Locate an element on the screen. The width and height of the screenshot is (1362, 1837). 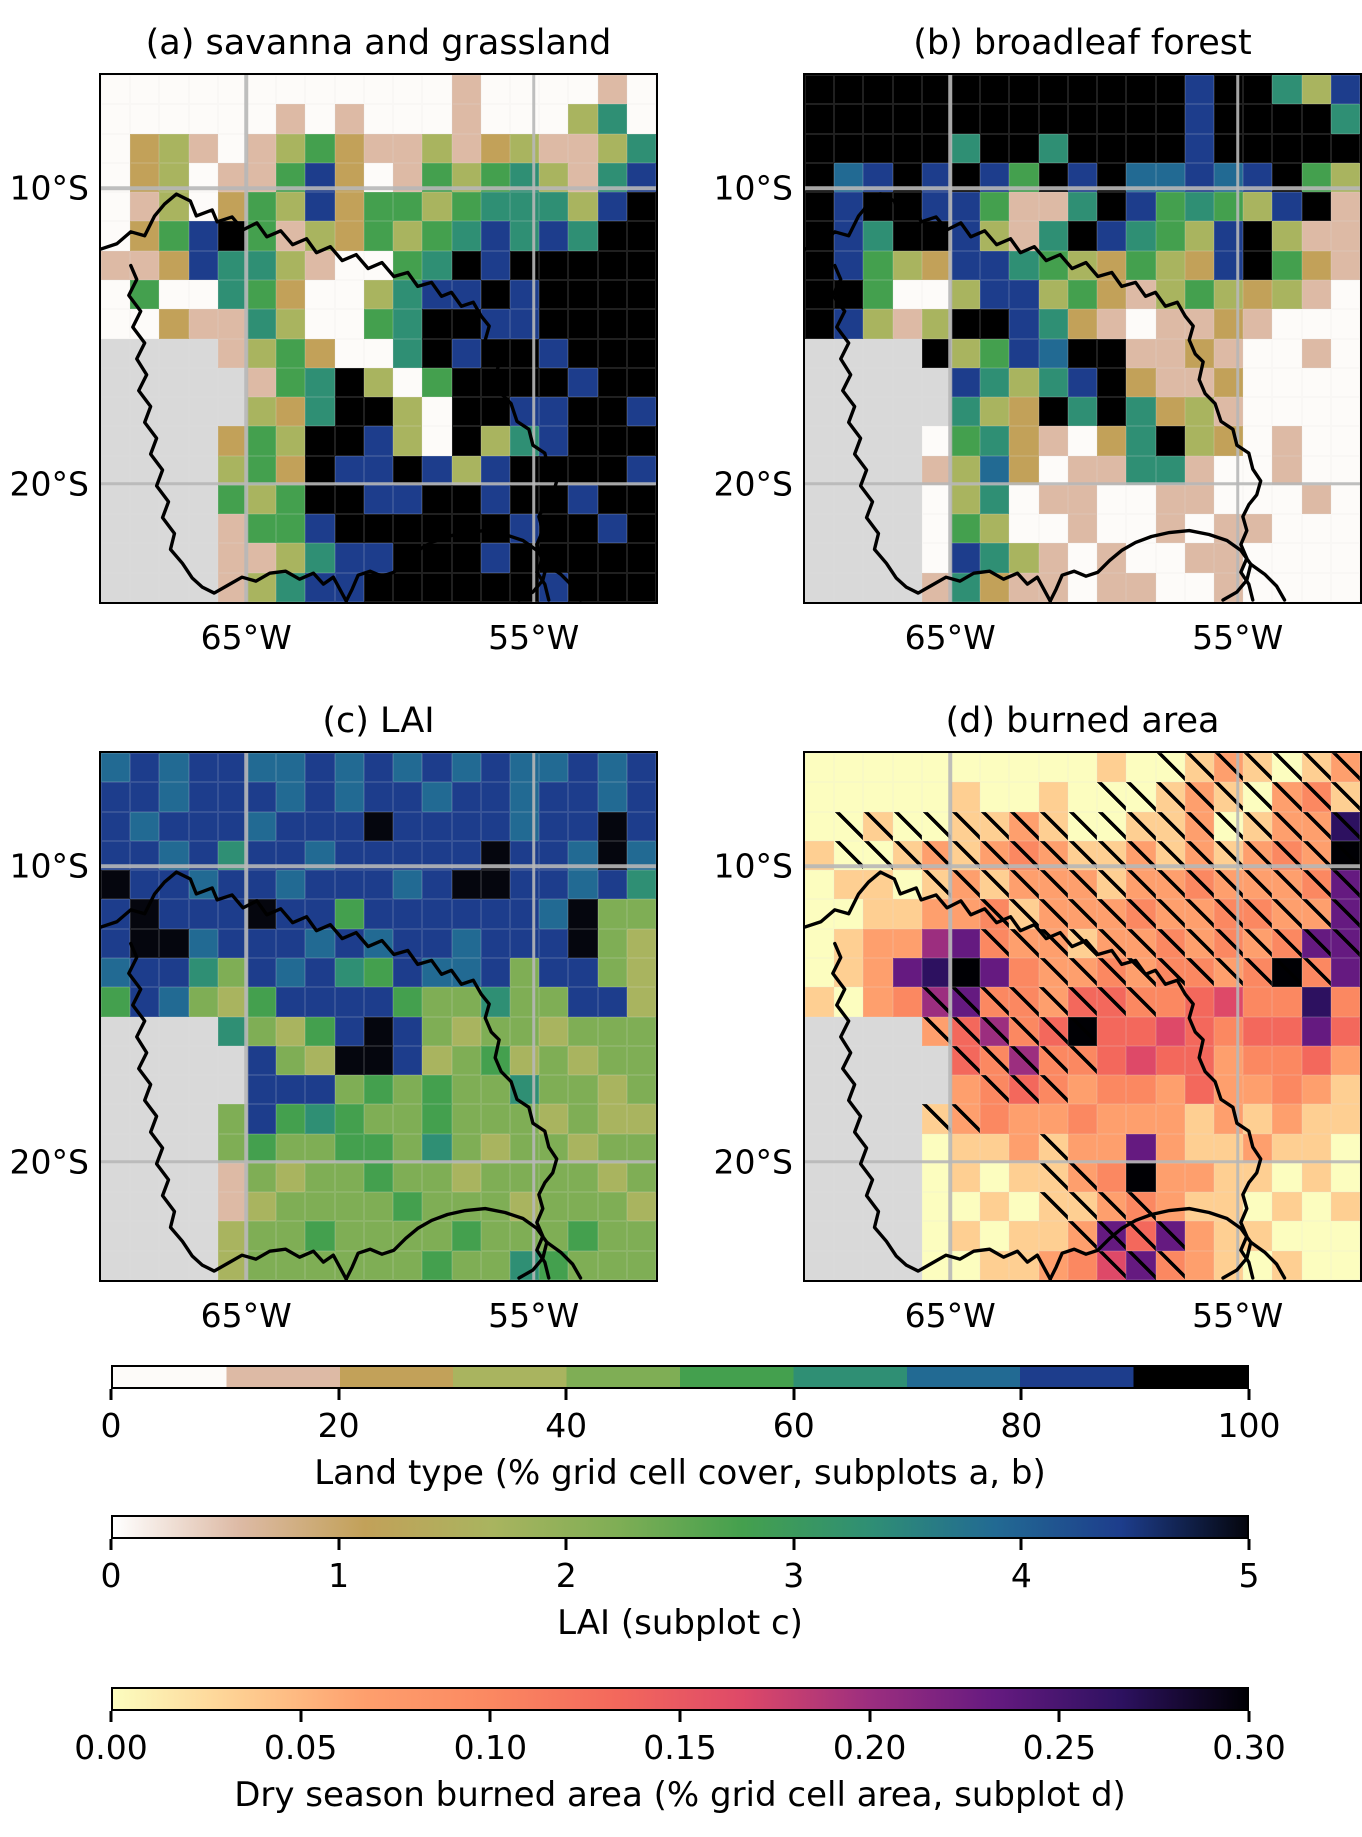
latitude-tick-label: 10°S is located at coordinates (49, 188).